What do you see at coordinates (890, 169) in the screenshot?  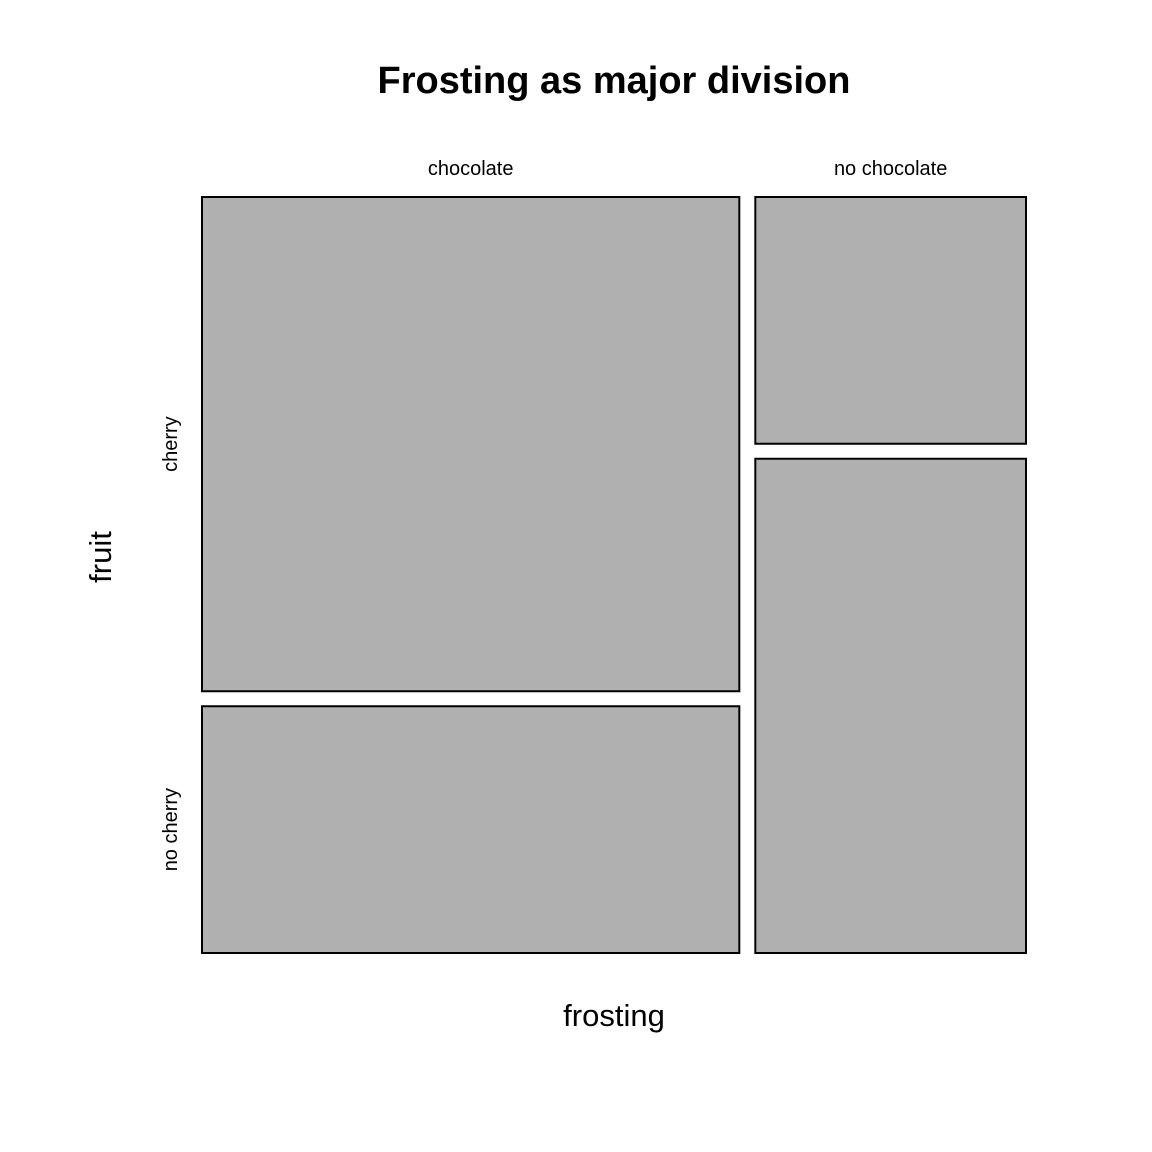 I see `x-tick-label-no-chocolate: no chocolate` at bounding box center [890, 169].